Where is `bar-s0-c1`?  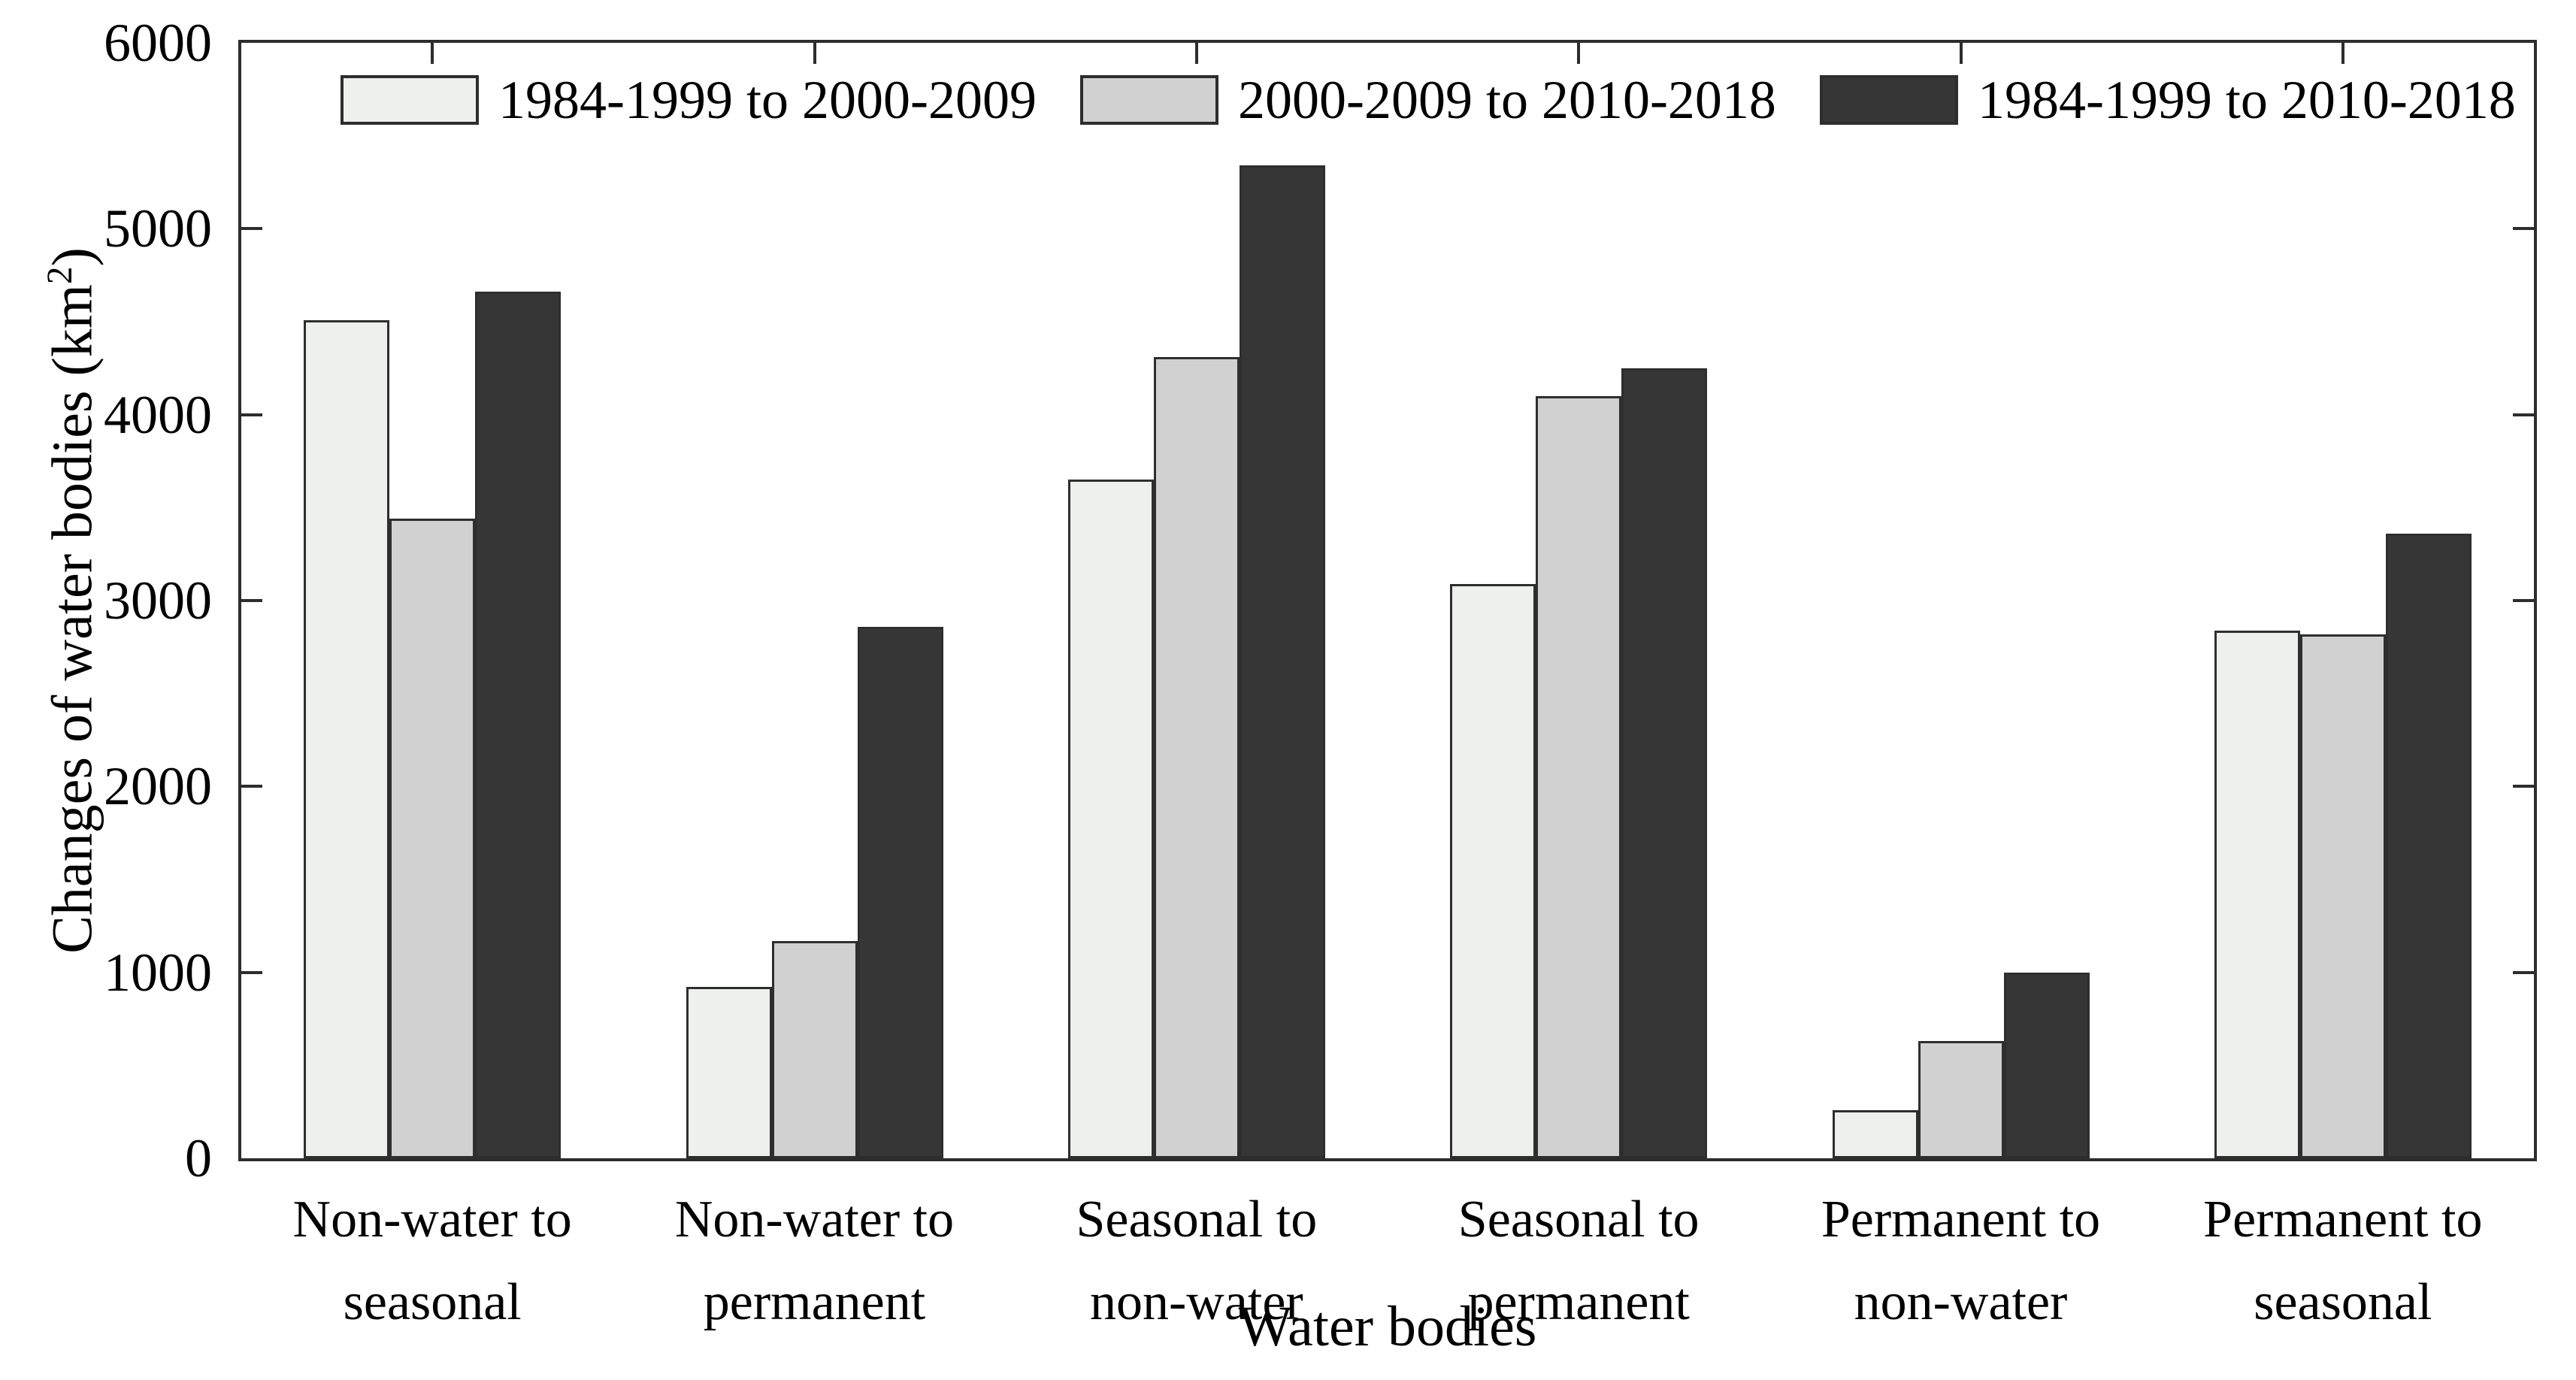
bar-s0-c1 is located at coordinates (729, 1072).